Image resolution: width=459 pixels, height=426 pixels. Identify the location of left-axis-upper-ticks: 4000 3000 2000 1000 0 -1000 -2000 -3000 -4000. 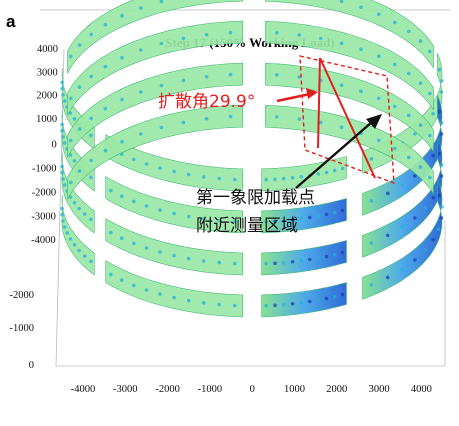
(44, 145).